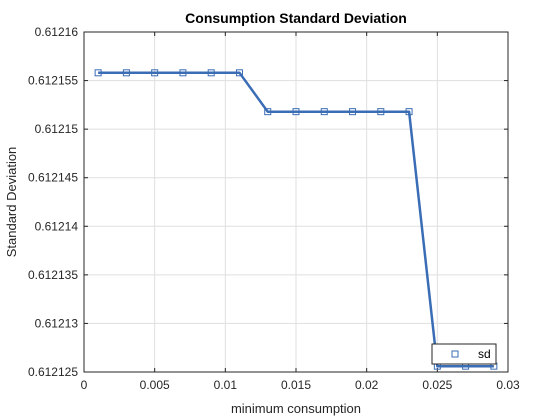 This screenshot has width=560, height=420. Describe the element at coordinates (464, 354) in the screenshot. I see `legend-box` at that location.